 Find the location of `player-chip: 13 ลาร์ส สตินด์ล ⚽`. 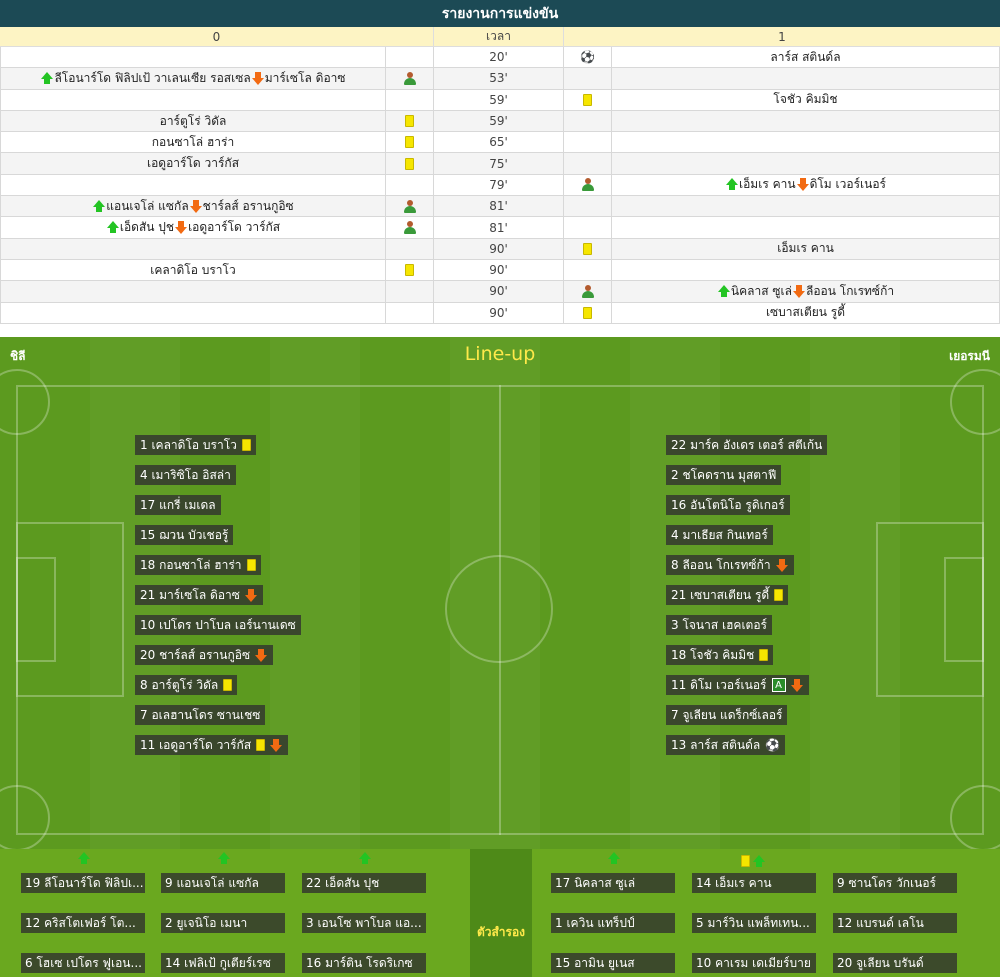

player-chip: 13 ลาร์ส สตินด์ล ⚽ is located at coordinates (726, 745).